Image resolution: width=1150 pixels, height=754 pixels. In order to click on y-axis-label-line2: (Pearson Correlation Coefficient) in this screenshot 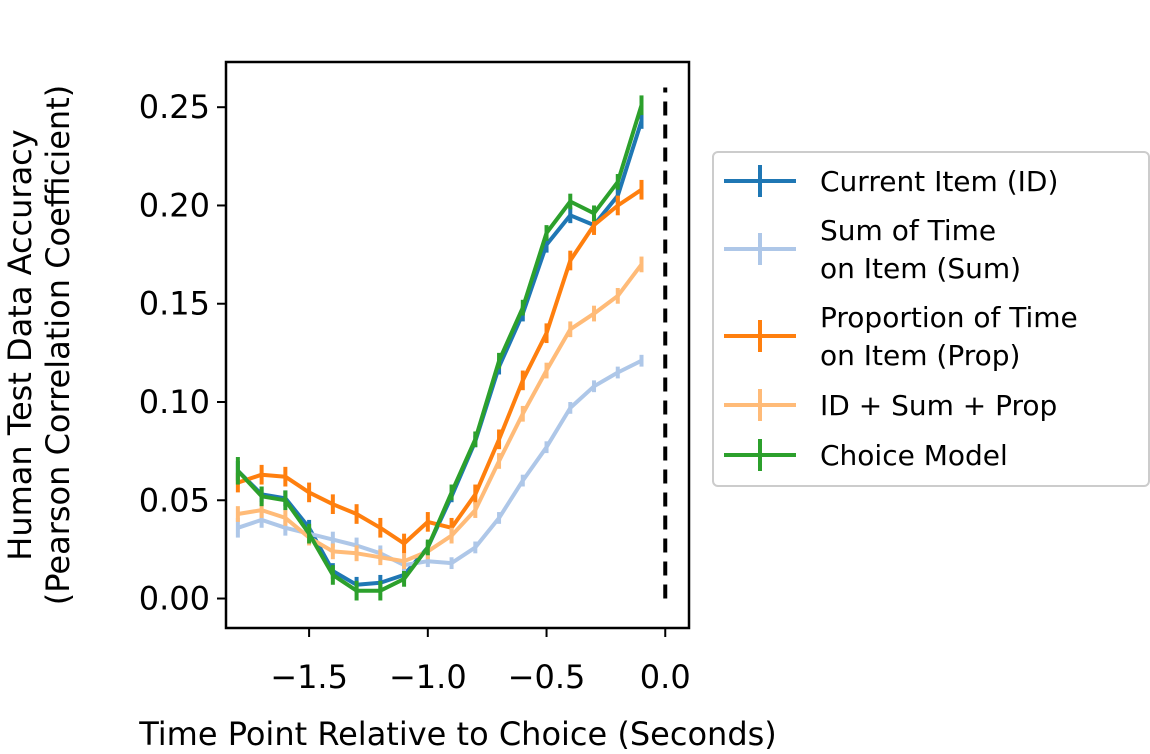, I will do `click(58, 345)`.